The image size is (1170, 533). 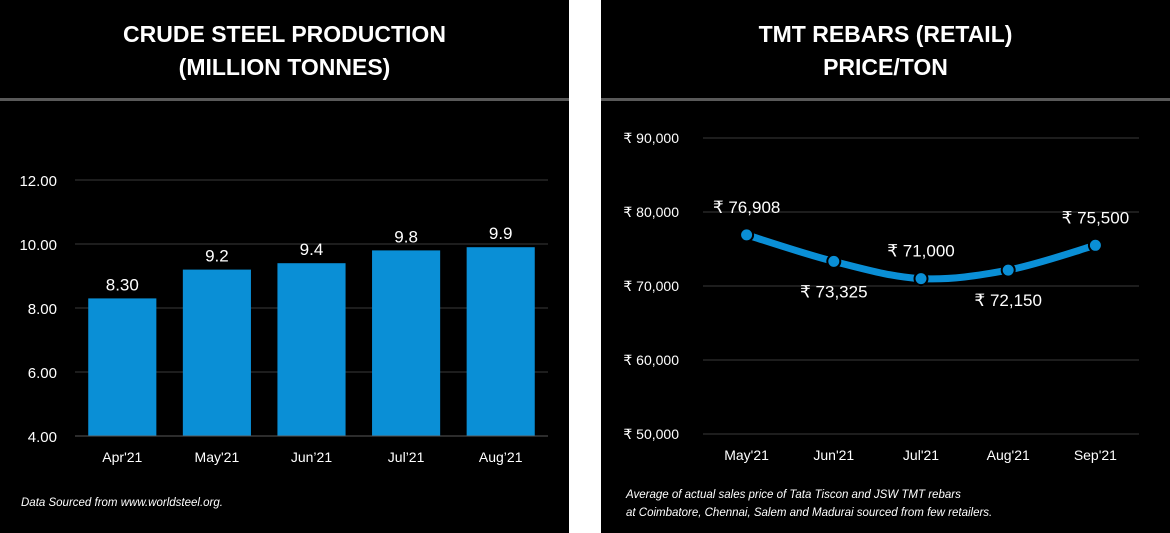 What do you see at coordinates (284, 99) in the screenshot?
I see `left-title-divider` at bounding box center [284, 99].